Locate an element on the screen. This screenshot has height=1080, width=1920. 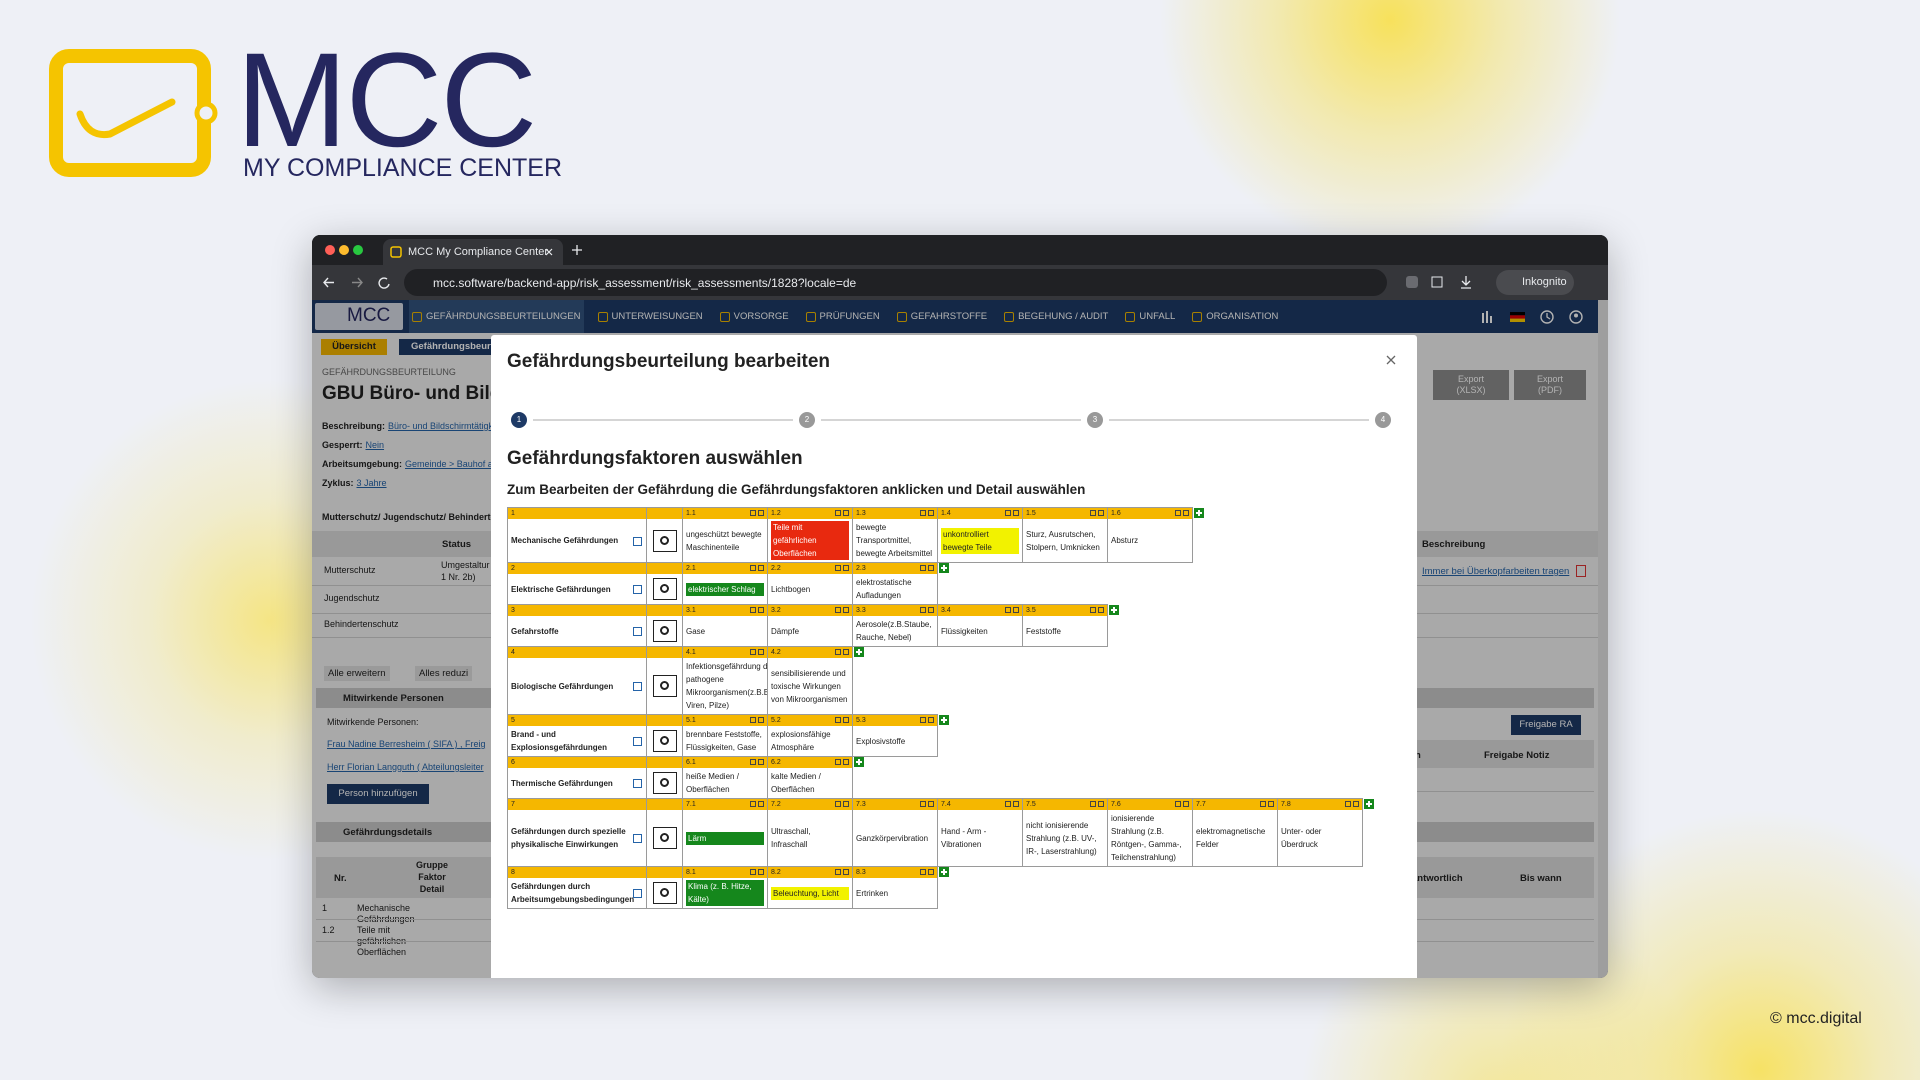
tab-overview: Übersicht is located at coordinates (354, 347).